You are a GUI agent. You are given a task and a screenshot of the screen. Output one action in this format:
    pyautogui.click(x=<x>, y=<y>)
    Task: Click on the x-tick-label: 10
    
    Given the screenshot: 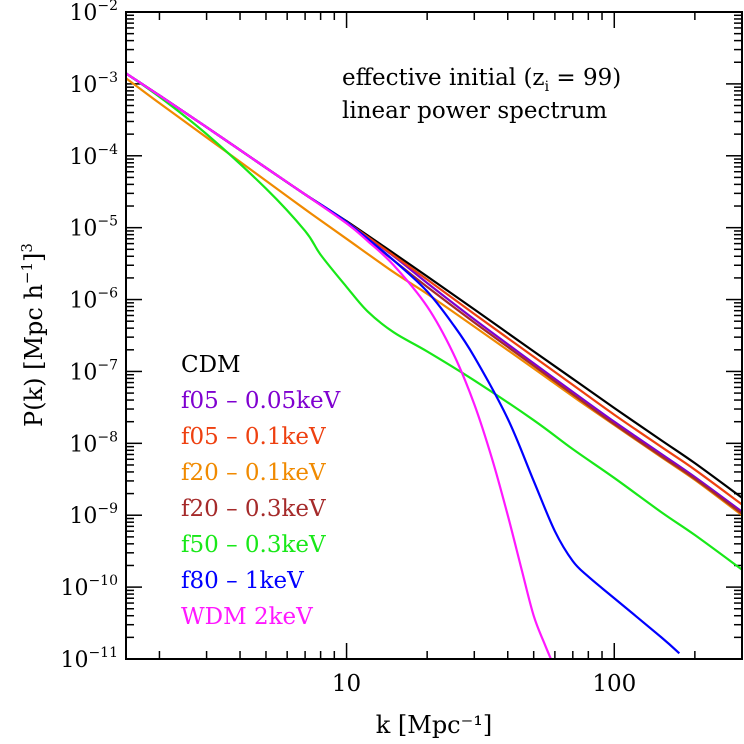 What is the action you would take?
    pyautogui.click(x=346, y=684)
    